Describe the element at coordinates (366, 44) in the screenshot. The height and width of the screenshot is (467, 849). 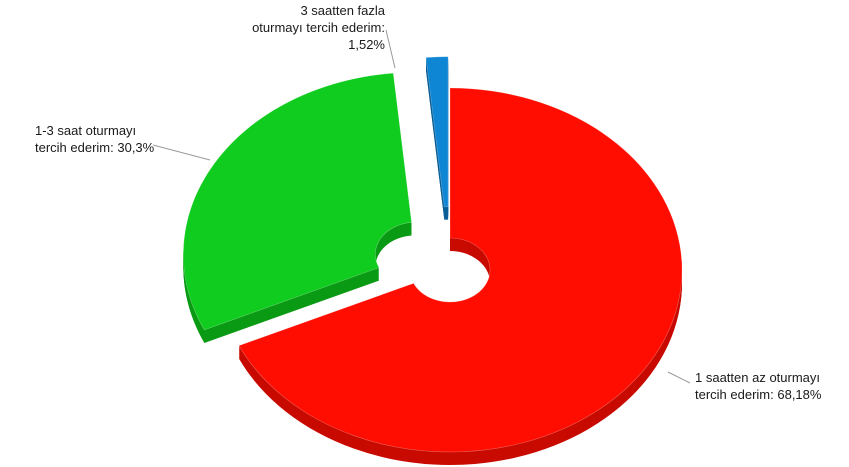
I see `slice-label-line: 1,52%` at that location.